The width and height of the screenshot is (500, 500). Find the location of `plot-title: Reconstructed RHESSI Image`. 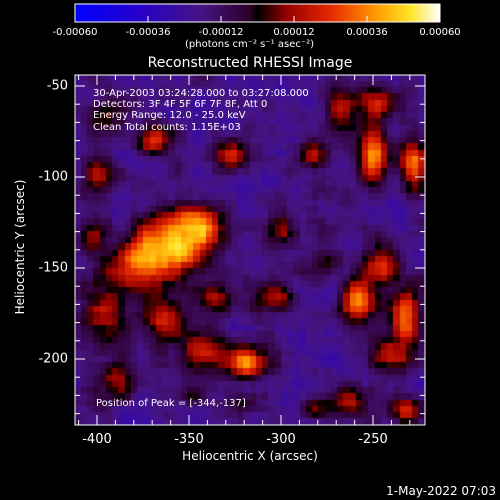

plot-title: Reconstructed RHESSI Image is located at coordinates (250, 63).